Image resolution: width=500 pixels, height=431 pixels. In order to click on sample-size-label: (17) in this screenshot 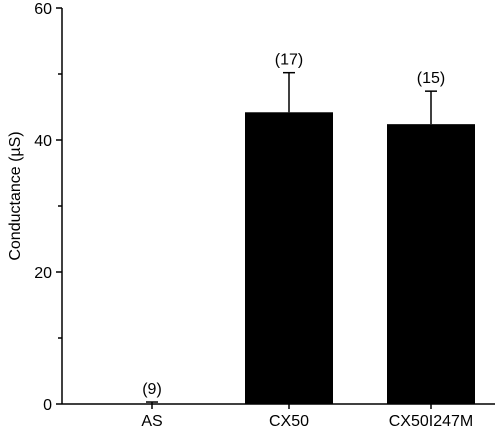, I will do `click(289, 60)`.